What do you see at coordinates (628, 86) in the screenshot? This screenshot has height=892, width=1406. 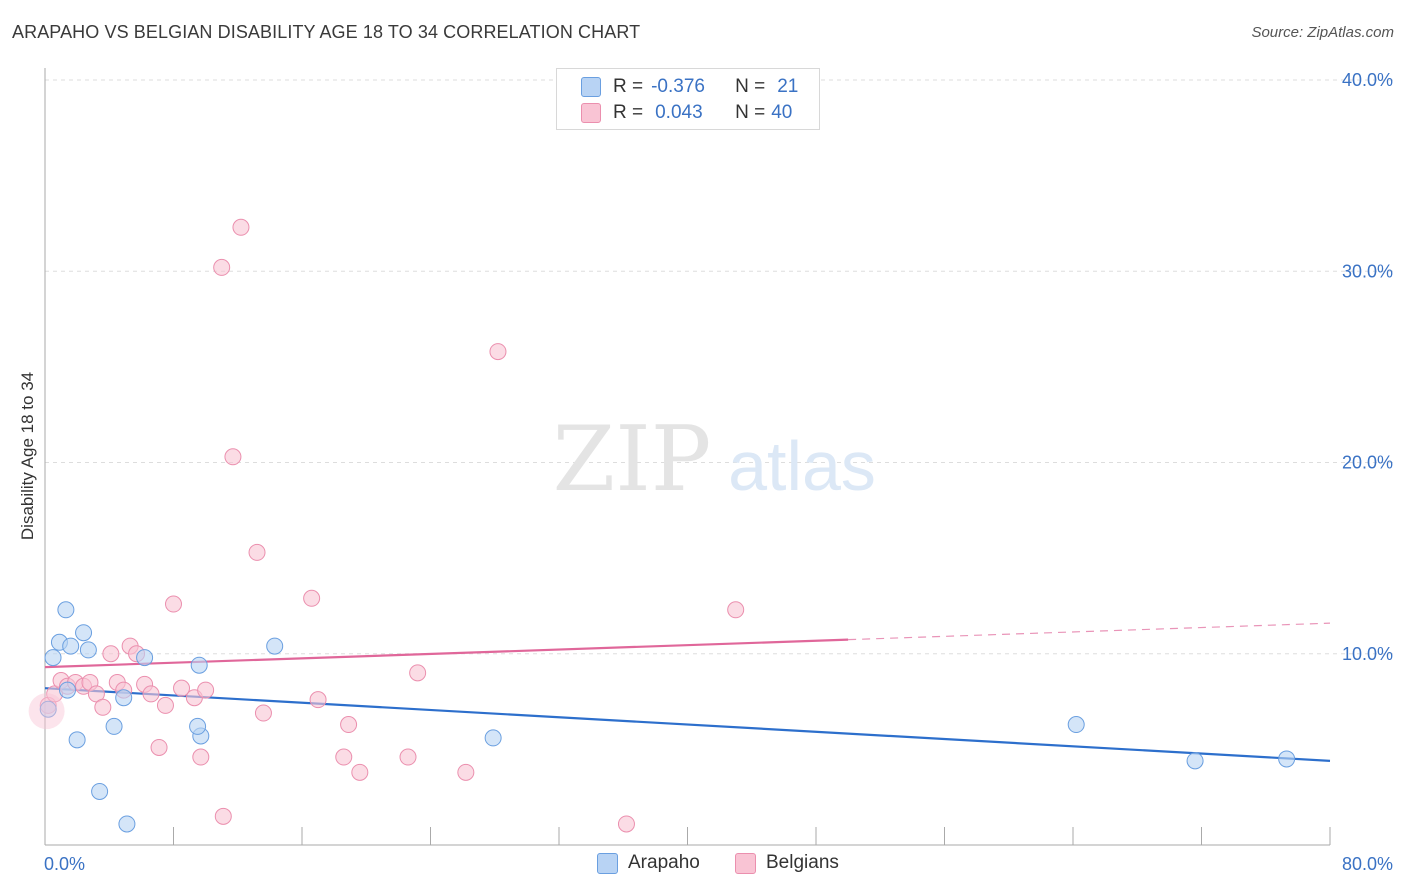 I see `arapaho-r-label: R =` at bounding box center [628, 86].